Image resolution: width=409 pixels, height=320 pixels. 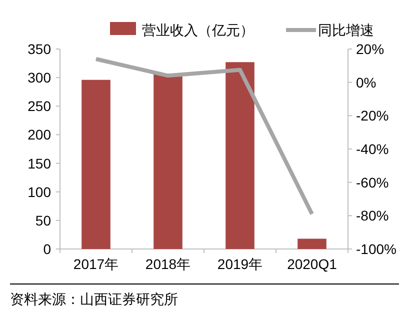 What do you see at coordinates (346, 30) in the screenshot?
I see `legend-label: 同比增速` at bounding box center [346, 30].